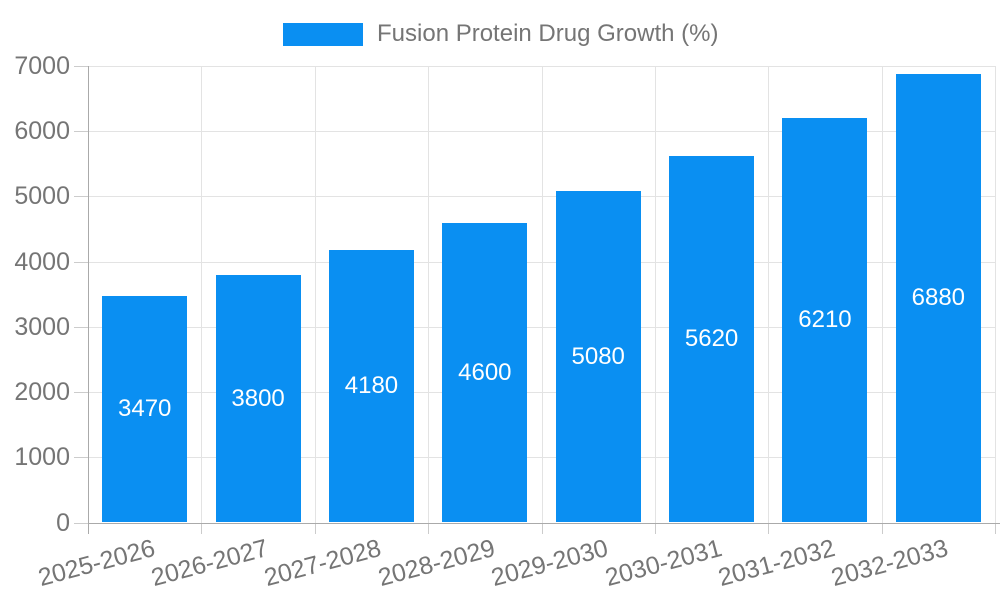 Image resolution: width=1000 pixels, height=600 pixels. What do you see at coordinates (42, 131) in the screenshot?
I see `y-axis-label: 6000` at bounding box center [42, 131].